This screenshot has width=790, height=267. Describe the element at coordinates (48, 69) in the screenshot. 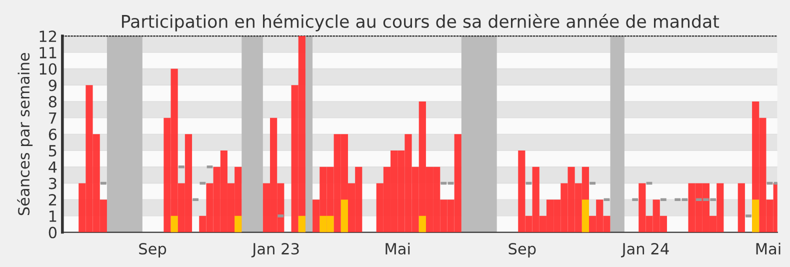

I see `y-tick-label: 10` at that location.